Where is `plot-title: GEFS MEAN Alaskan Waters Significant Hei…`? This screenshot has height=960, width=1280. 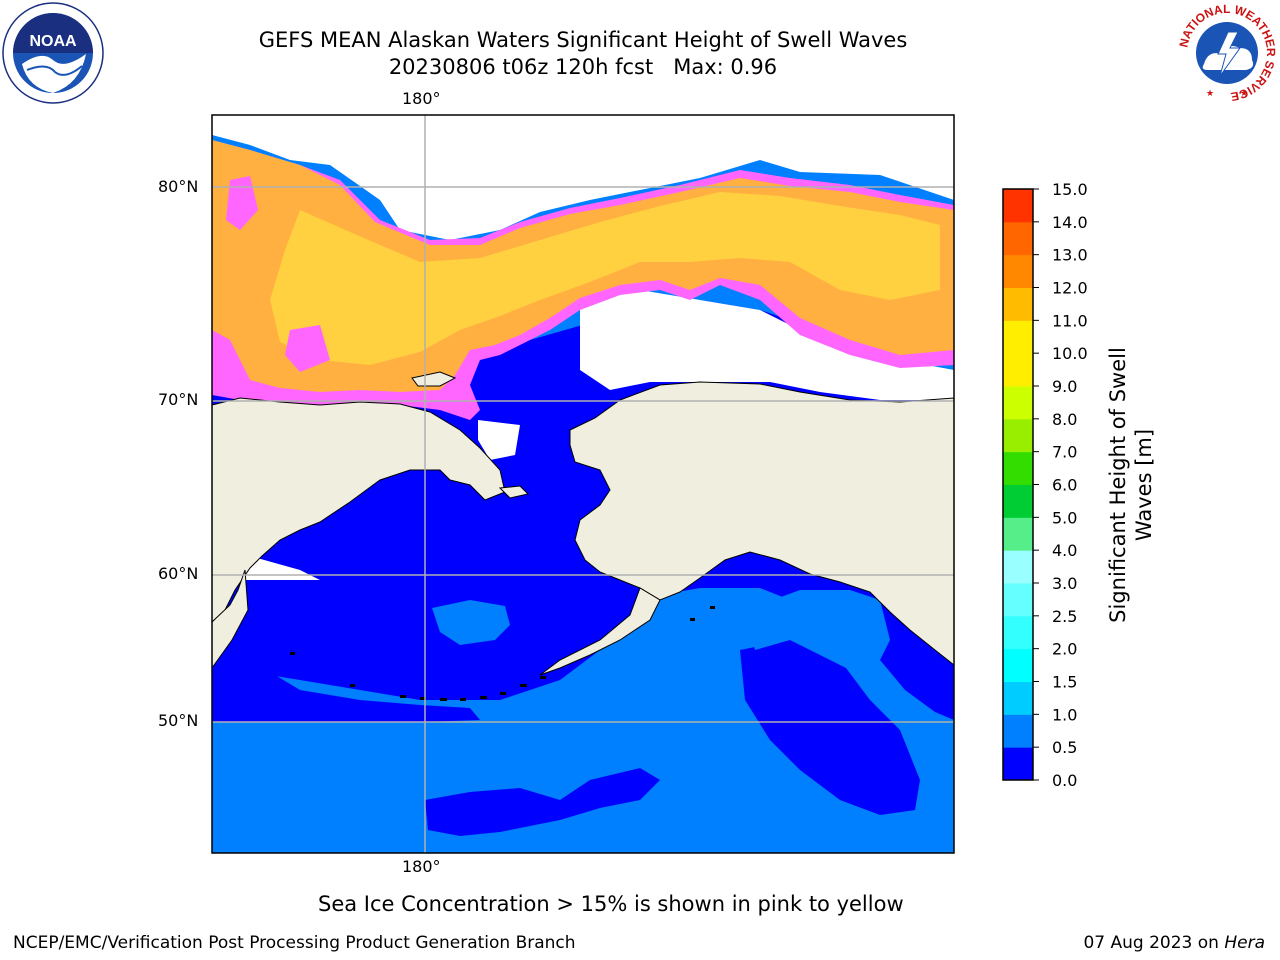
plot-title: GEFS MEAN Alaskan Waters Significant Hei… is located at coordinates (583, 40).